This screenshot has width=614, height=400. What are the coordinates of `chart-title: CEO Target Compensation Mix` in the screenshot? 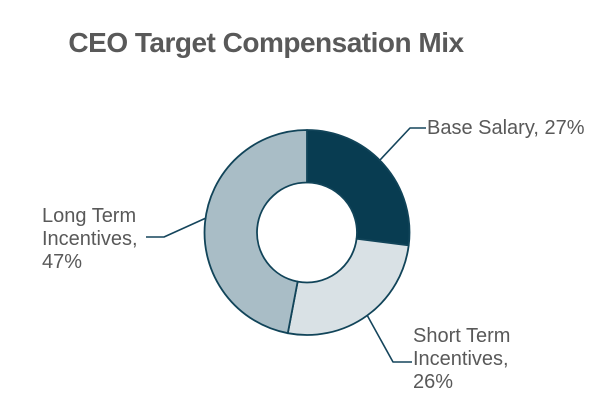 It's located at (266, 42).